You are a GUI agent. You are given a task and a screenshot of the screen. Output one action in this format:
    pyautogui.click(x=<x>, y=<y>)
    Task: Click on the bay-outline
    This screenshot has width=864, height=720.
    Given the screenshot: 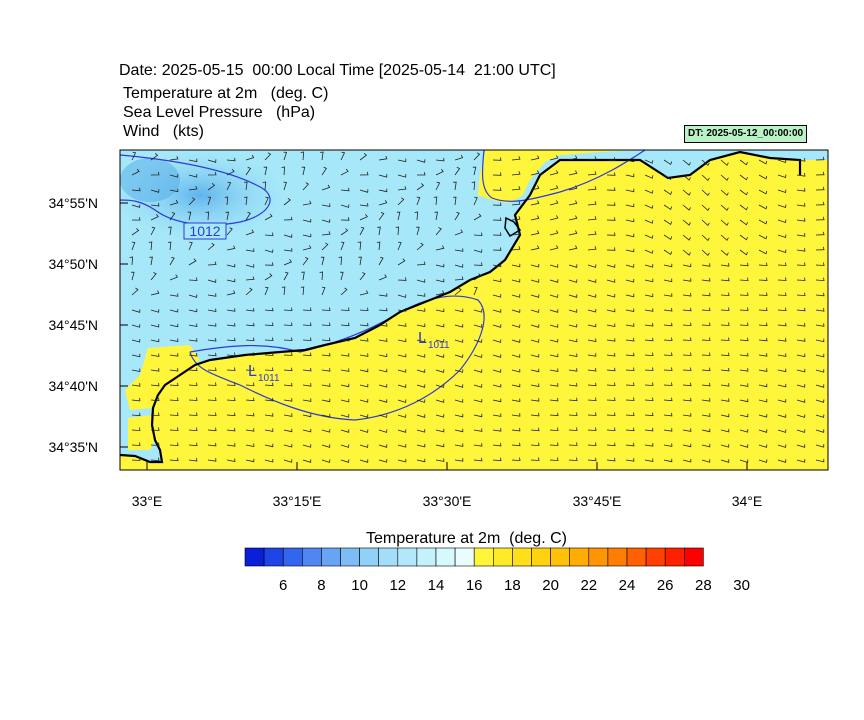 What is the action you would take?
    pyautogui.click(x=513, y=227)
    